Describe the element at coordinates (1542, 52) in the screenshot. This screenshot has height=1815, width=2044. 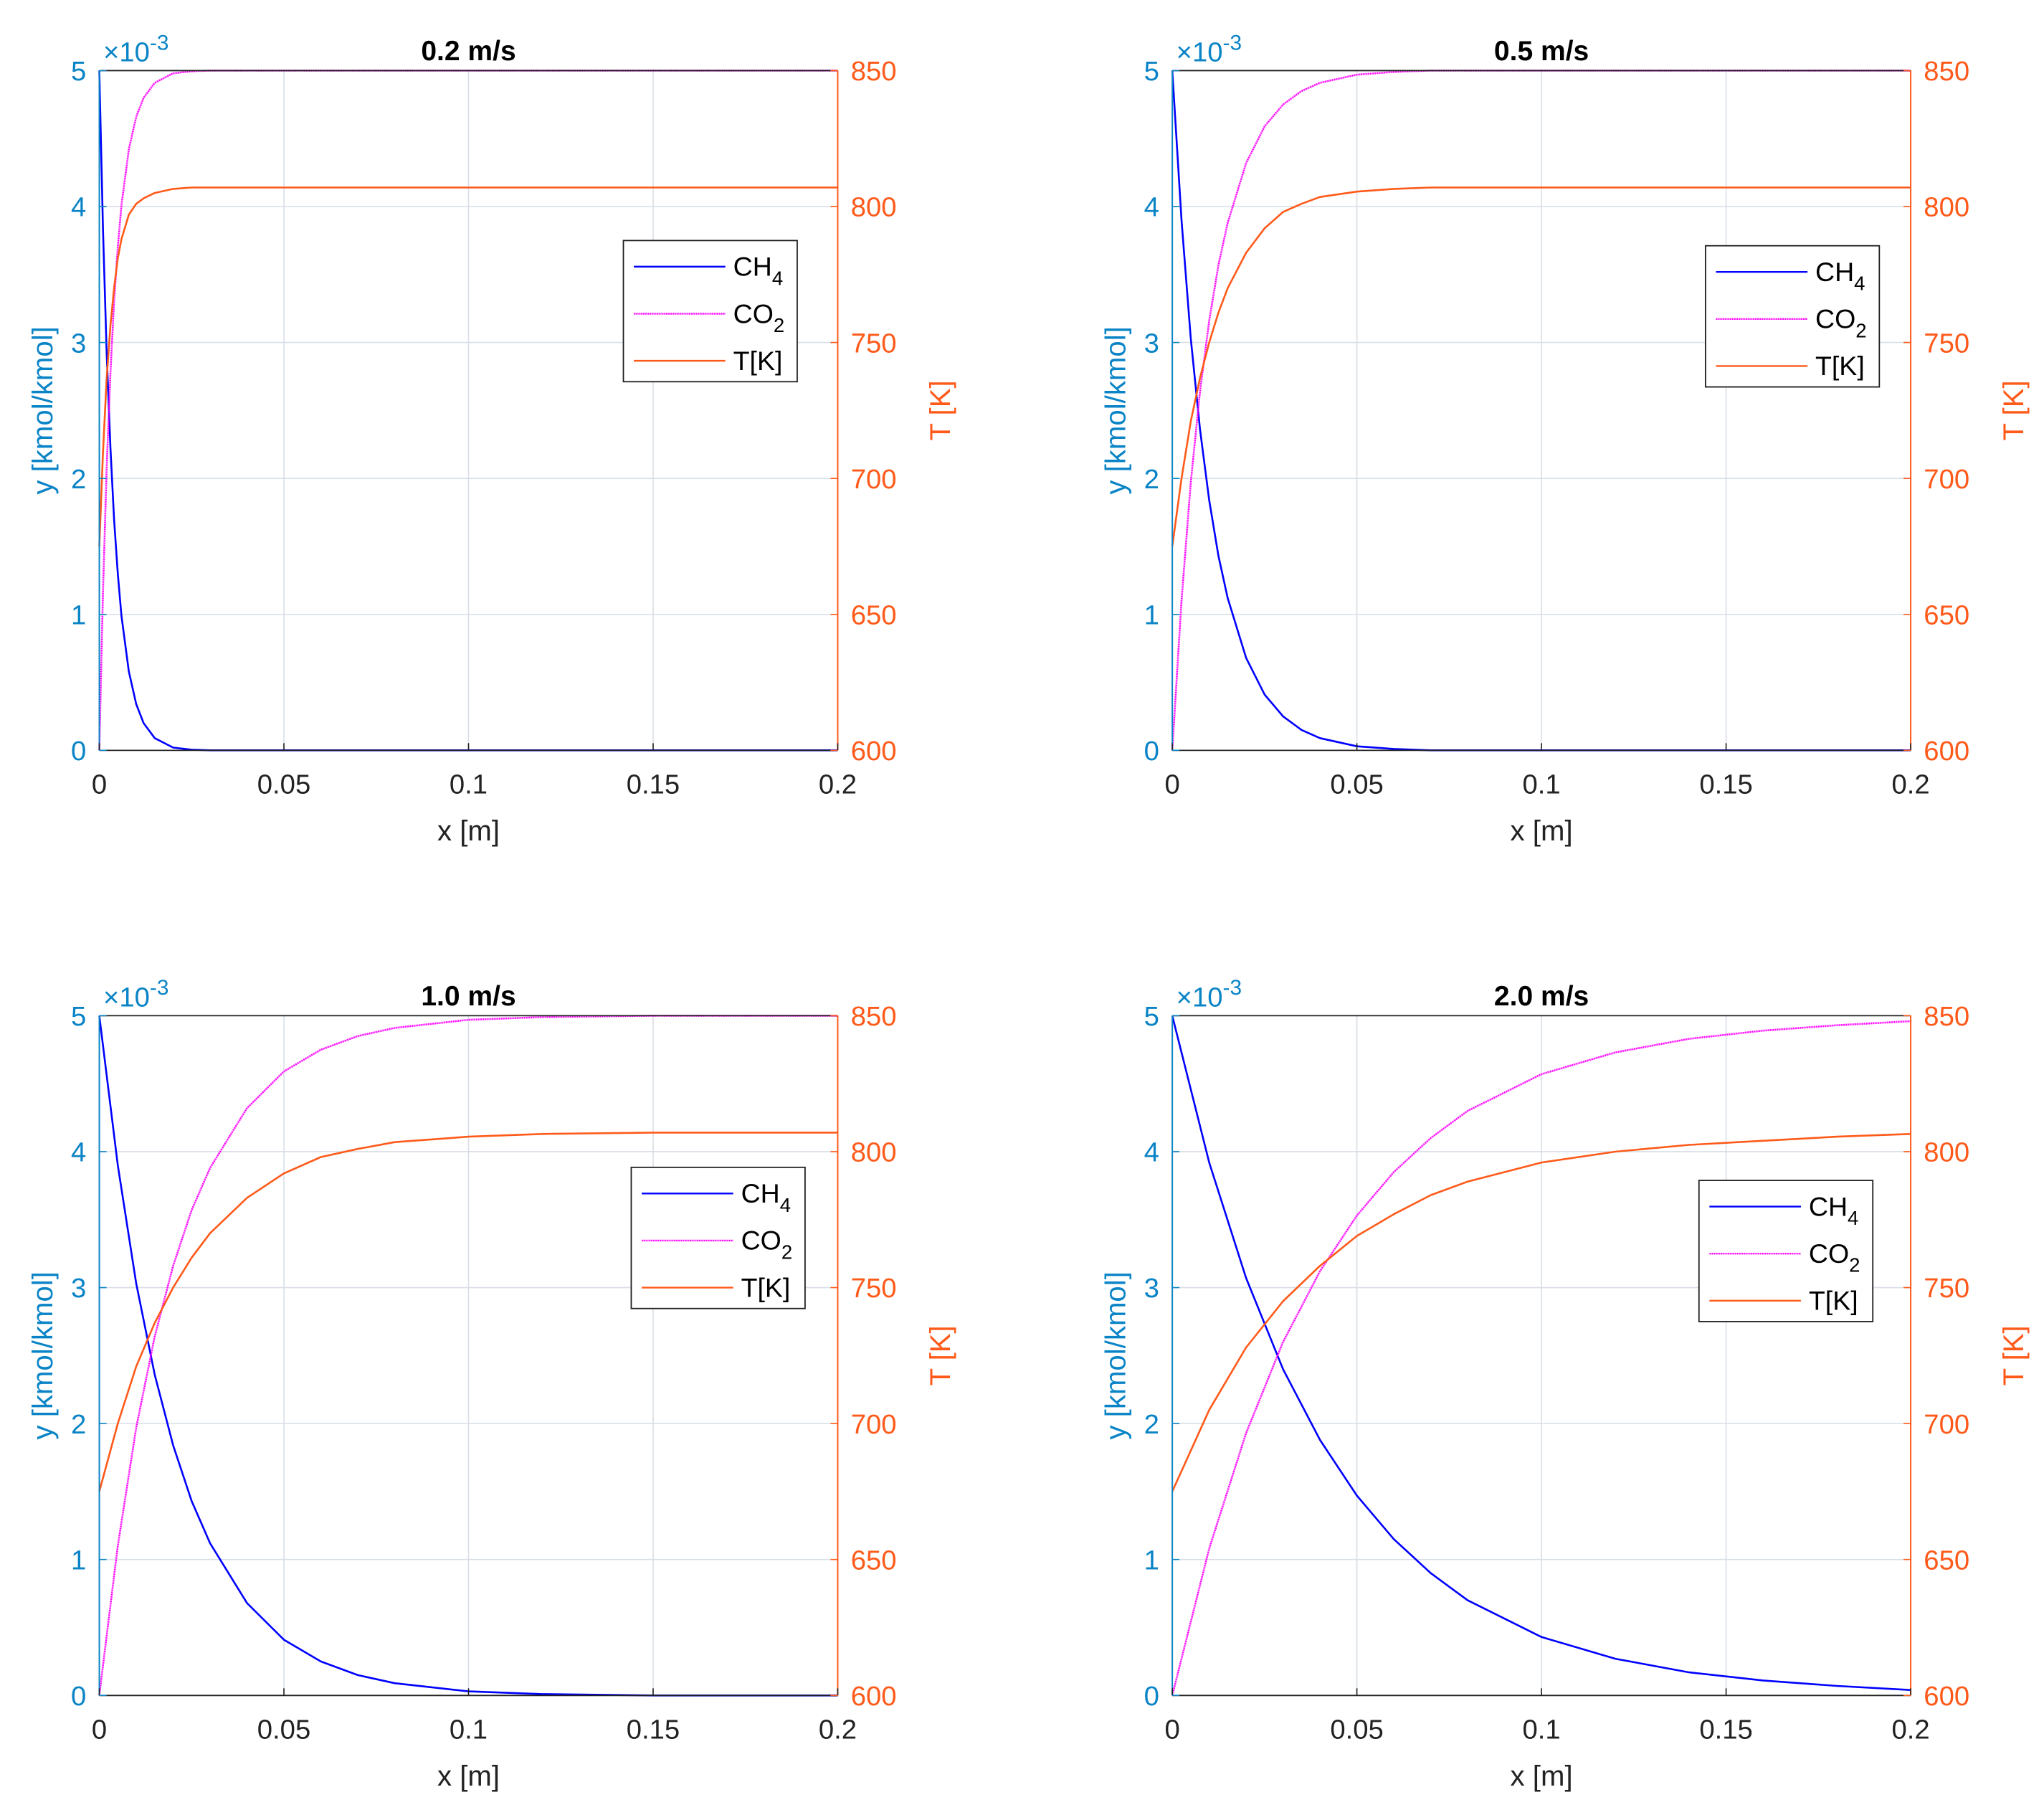
I see `chart-title: 0.5 m/s` at that location.